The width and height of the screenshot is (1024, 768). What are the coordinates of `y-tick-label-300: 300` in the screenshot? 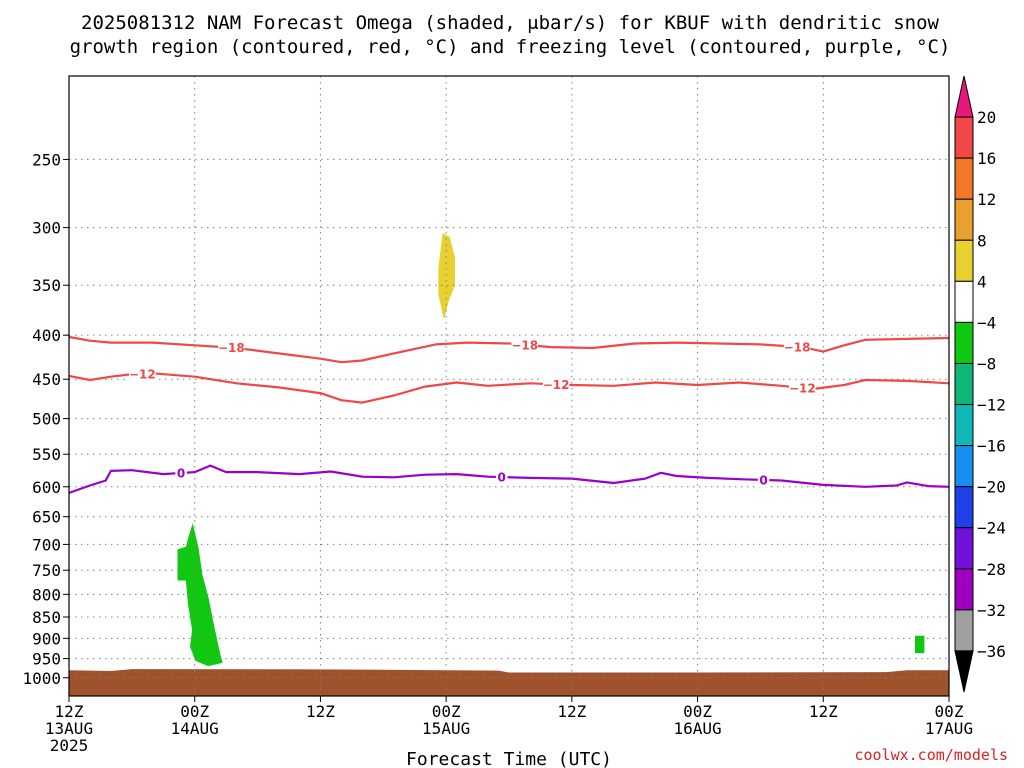 It's located at (46, 228).